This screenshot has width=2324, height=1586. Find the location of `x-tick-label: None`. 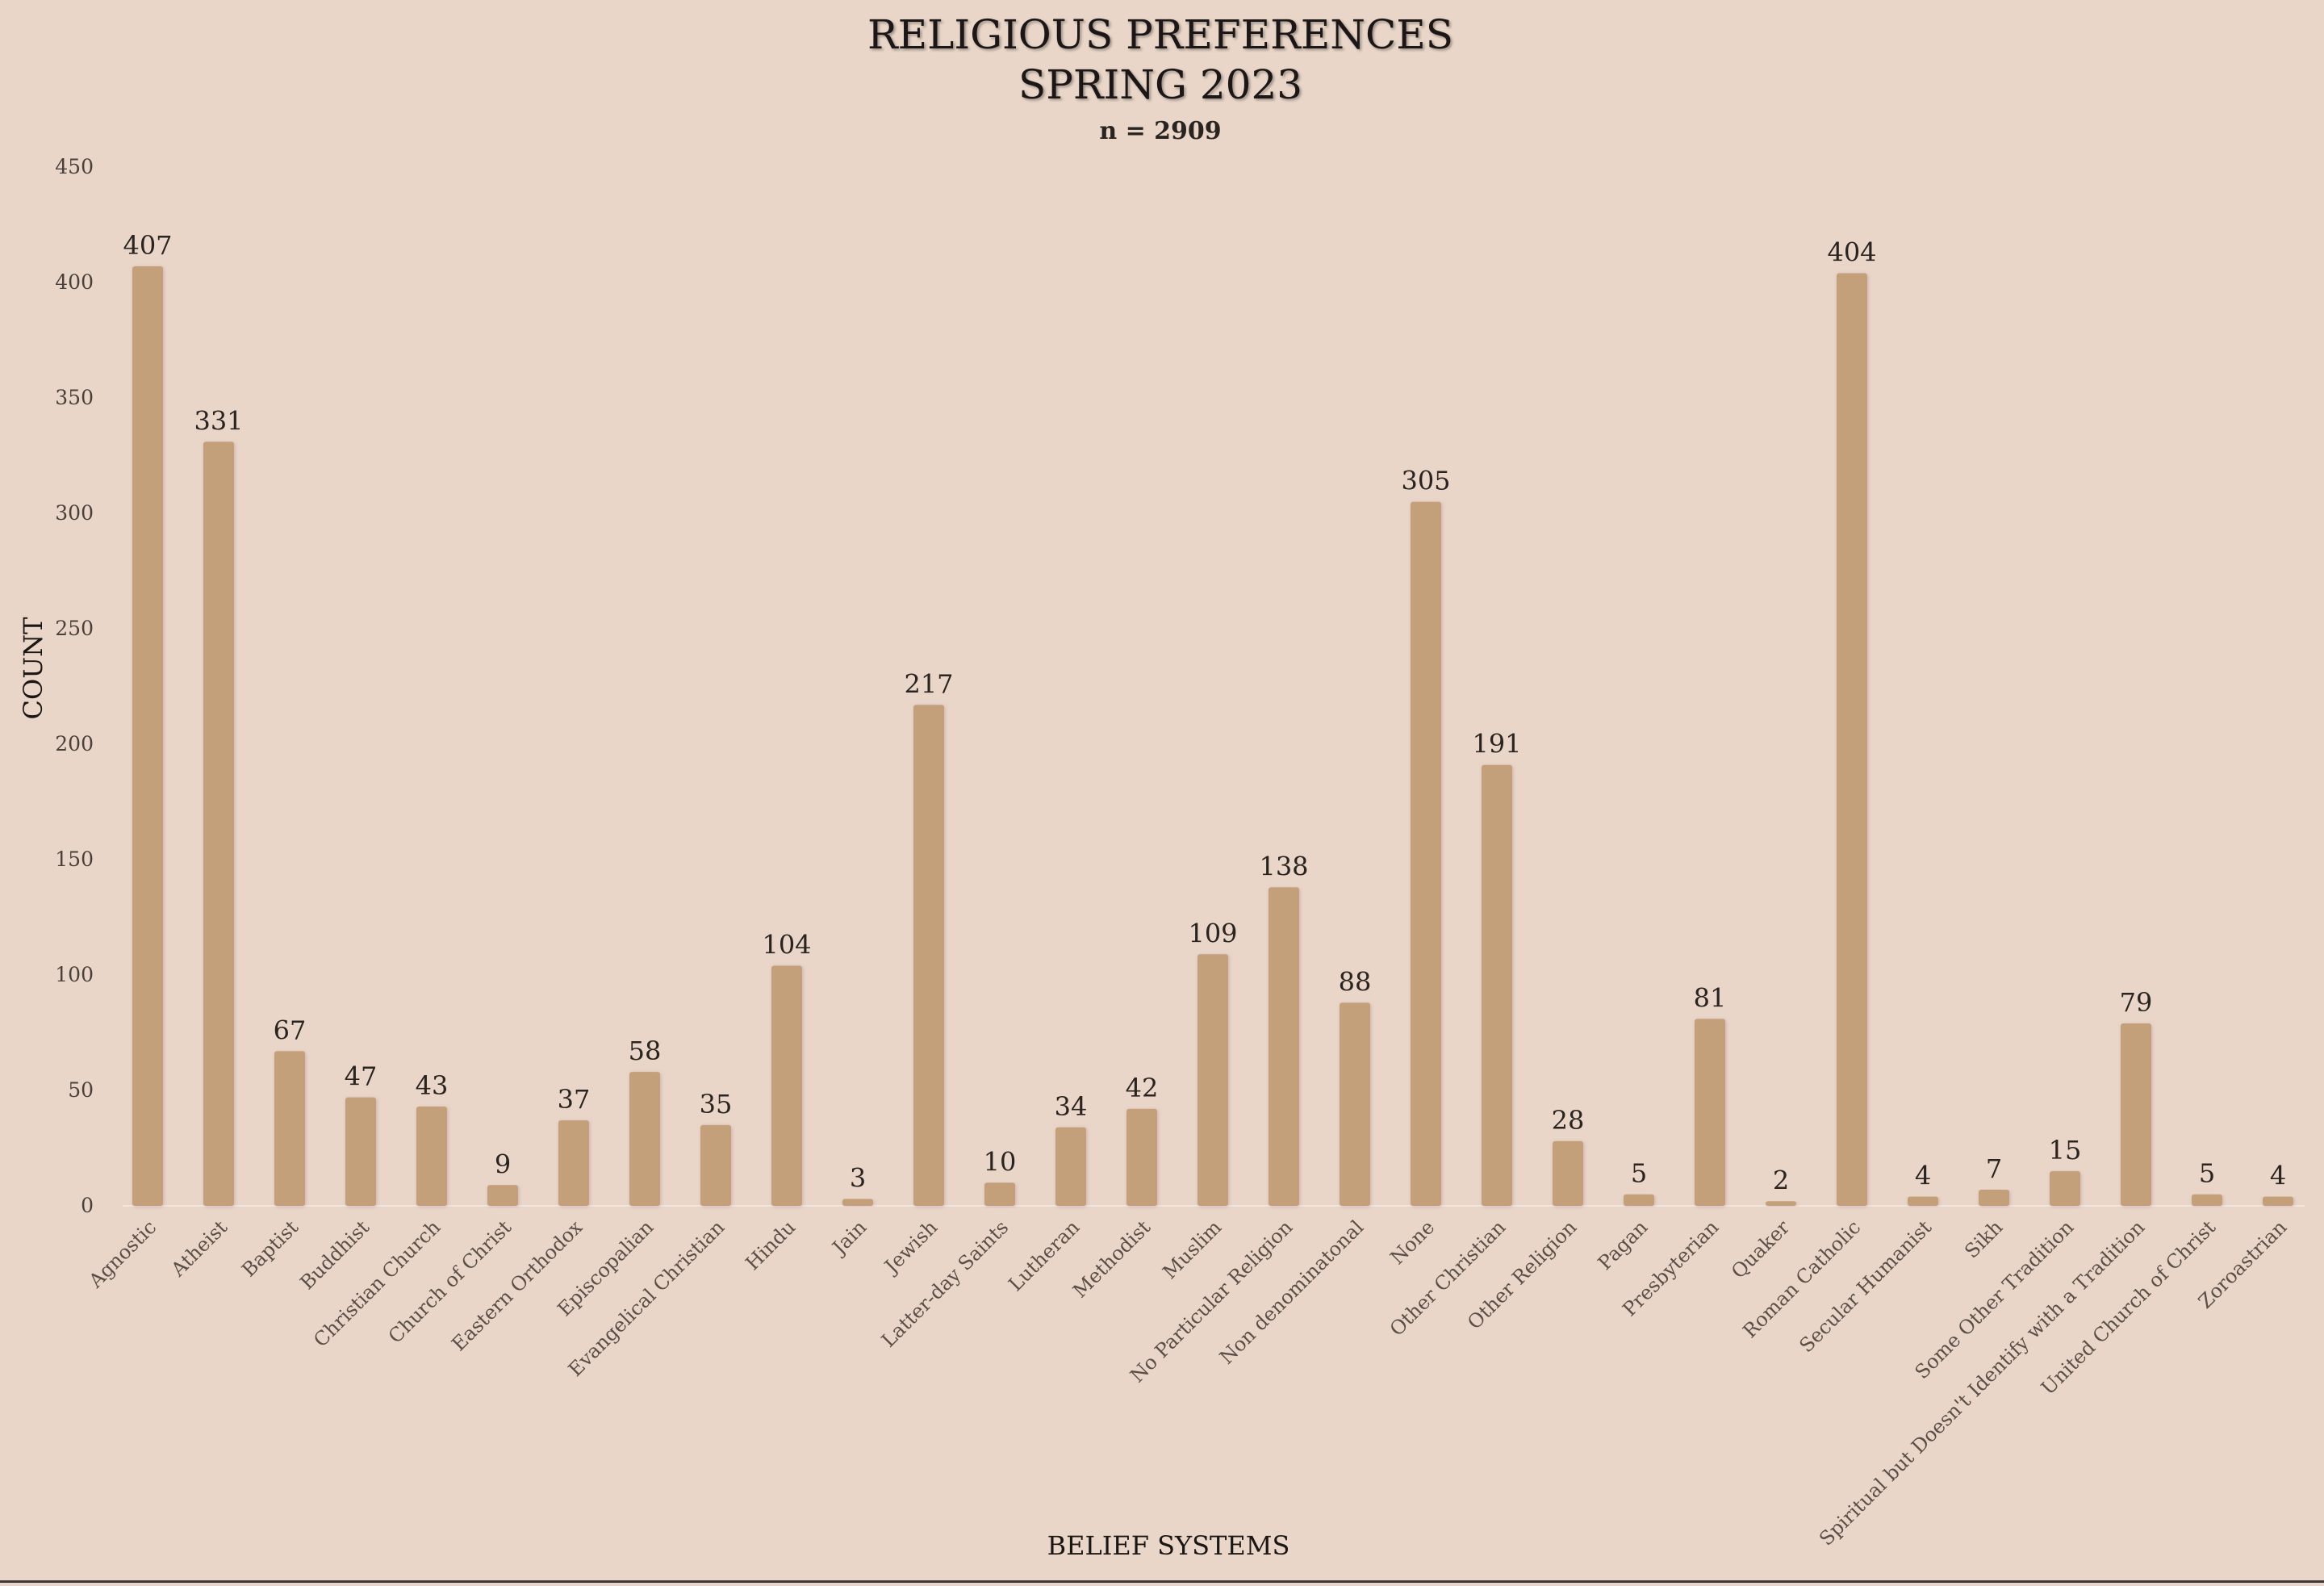

x-tick-label: None is located at coordinates (1412, 1242).